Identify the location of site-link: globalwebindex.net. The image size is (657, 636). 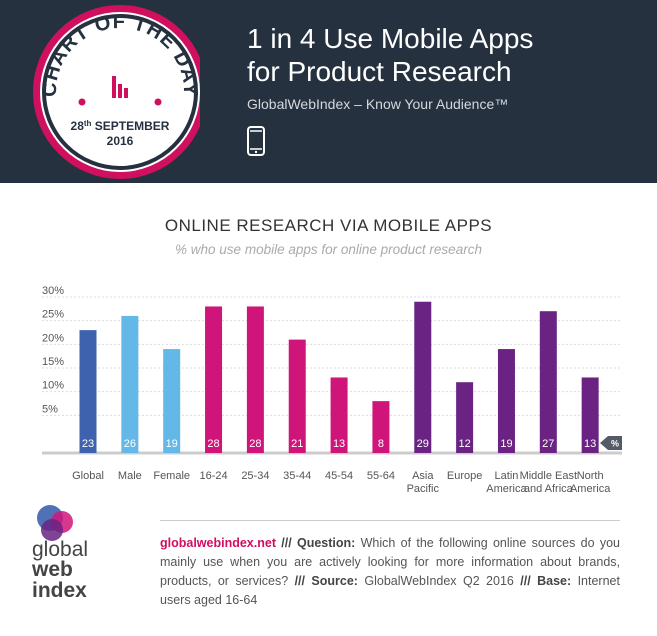
(218, 543).